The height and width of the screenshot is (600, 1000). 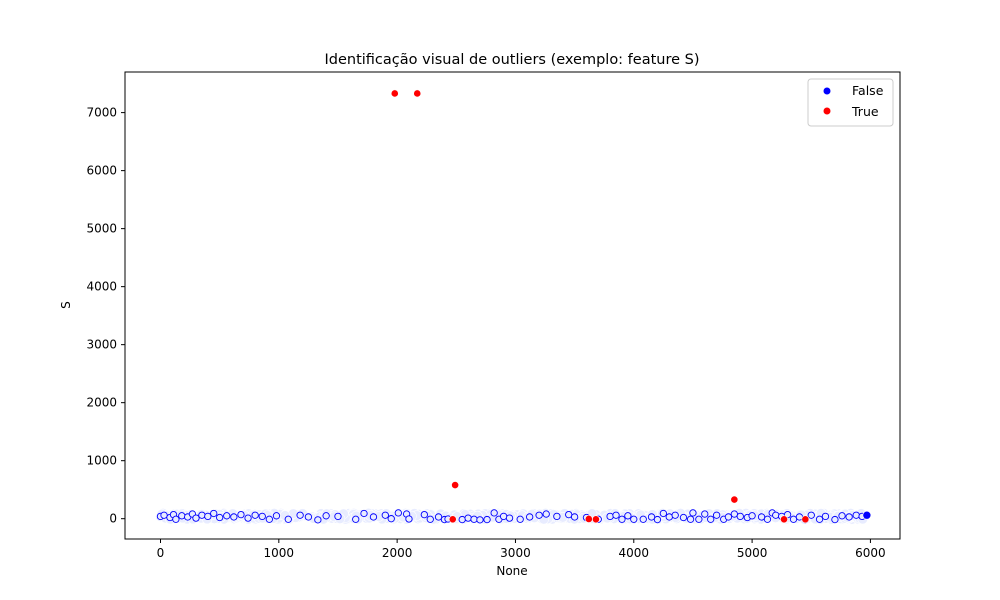 I want to click on x-tick-label: 1000, so click(x=279, y=553).